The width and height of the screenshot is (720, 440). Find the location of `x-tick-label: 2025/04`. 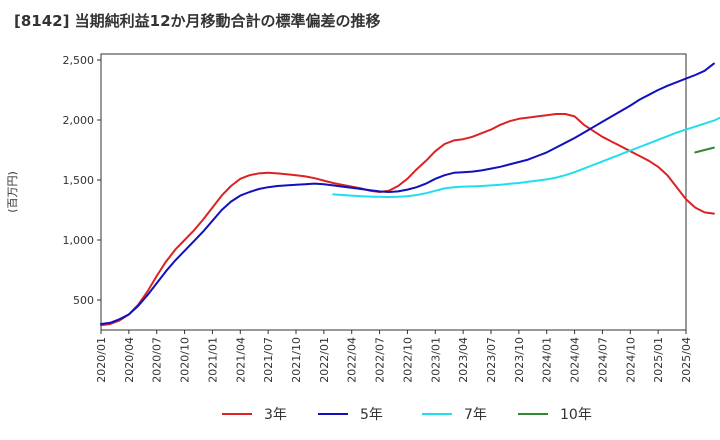

x-tick-label: 2025/04 is located at coordinates (686, 360).